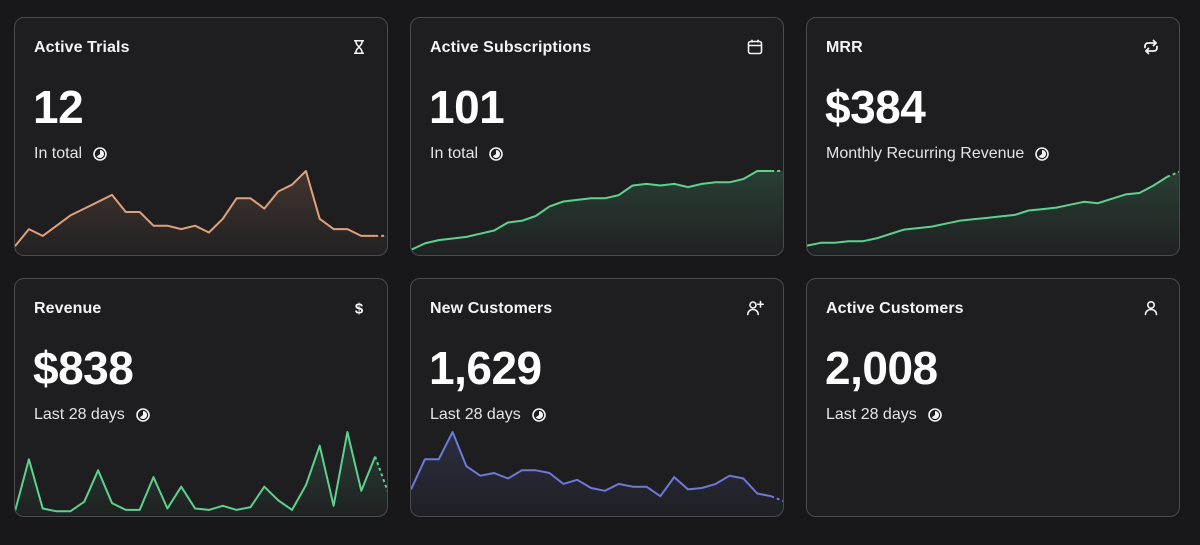 This screenshot has height=545, width=1200. What do you see at coordinates (925, 153) in the screenshot?
I see `metric-subtitle-label: Monthly Recurring Revenue` at bounding box center [925, 153].